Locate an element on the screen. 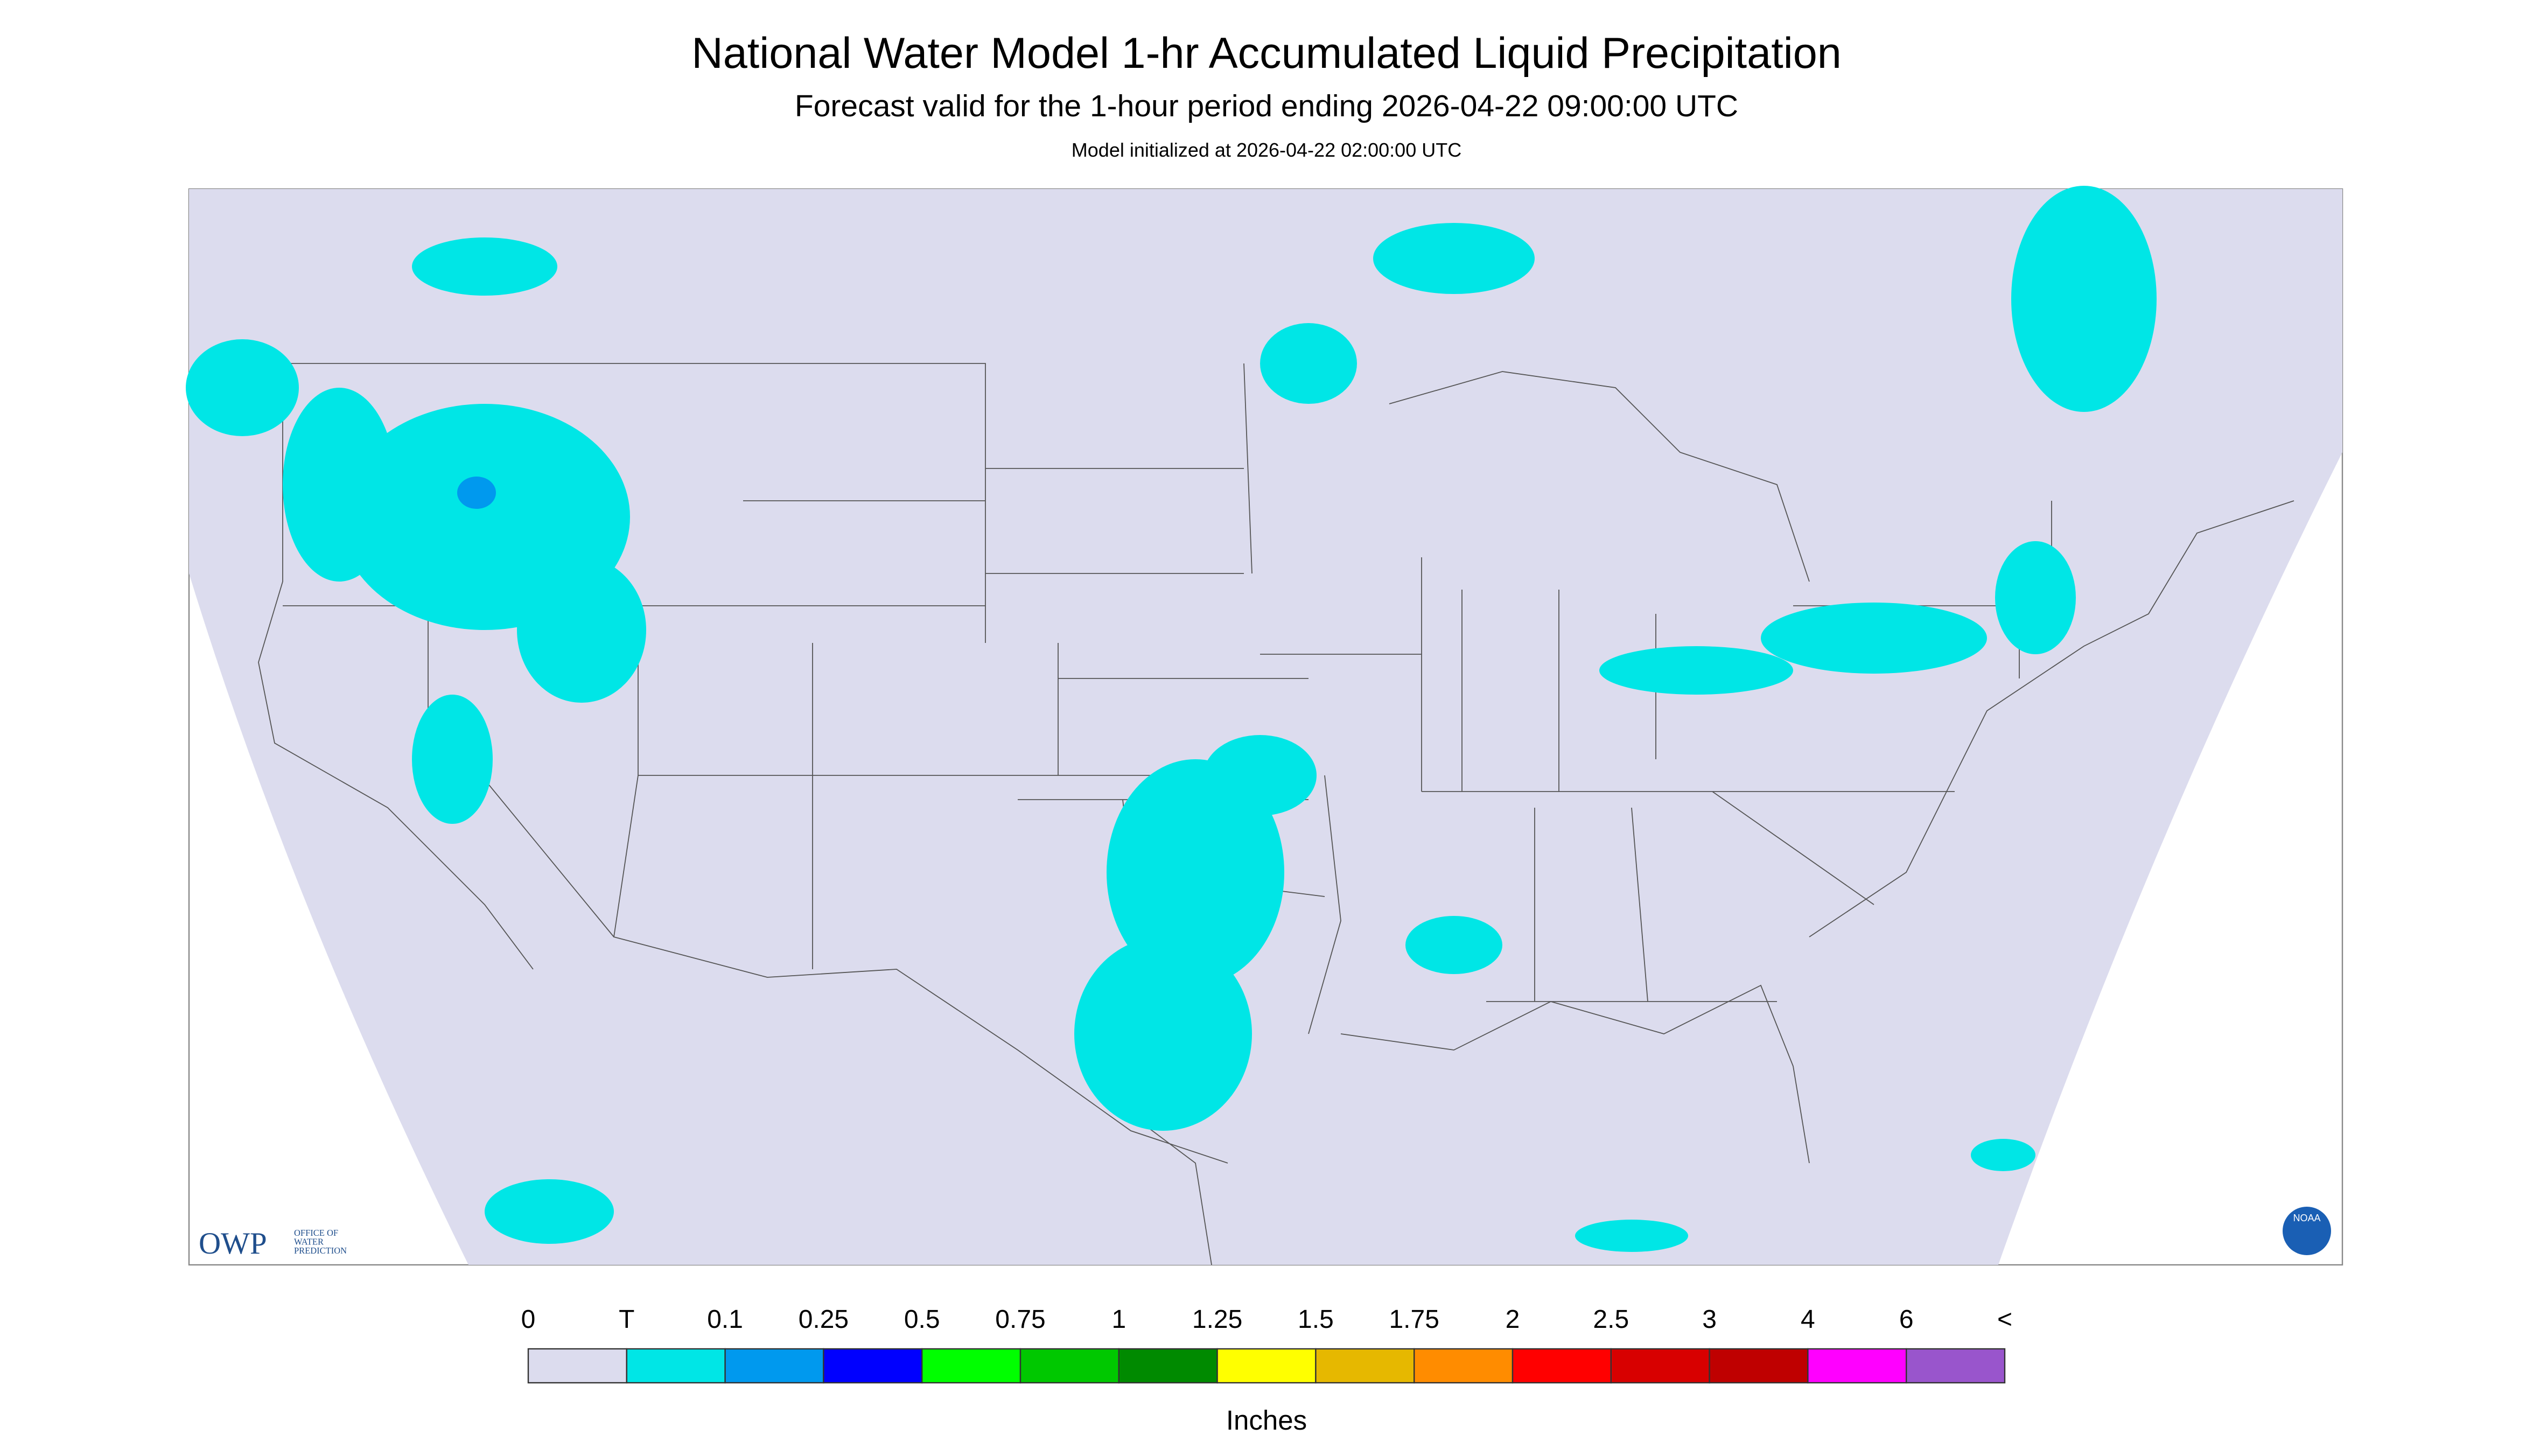 The width and height of the screenshot is (2533, 1456). legend-label: 0.5 is located at coordinates (922, 1319).